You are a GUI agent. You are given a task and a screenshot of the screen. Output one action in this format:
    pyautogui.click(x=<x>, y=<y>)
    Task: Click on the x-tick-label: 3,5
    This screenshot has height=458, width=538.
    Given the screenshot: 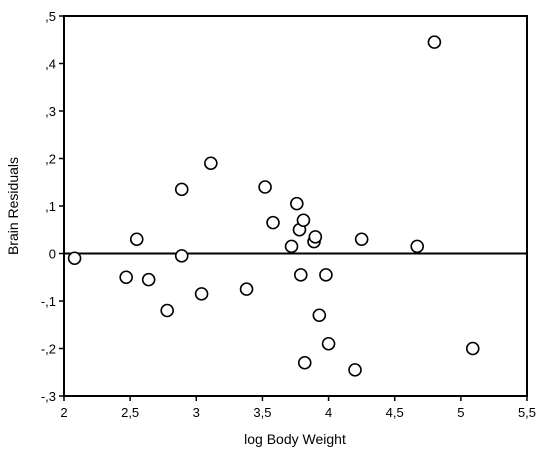 What is the action you would take?
    pyautogui.click(x=262, y=412)
    